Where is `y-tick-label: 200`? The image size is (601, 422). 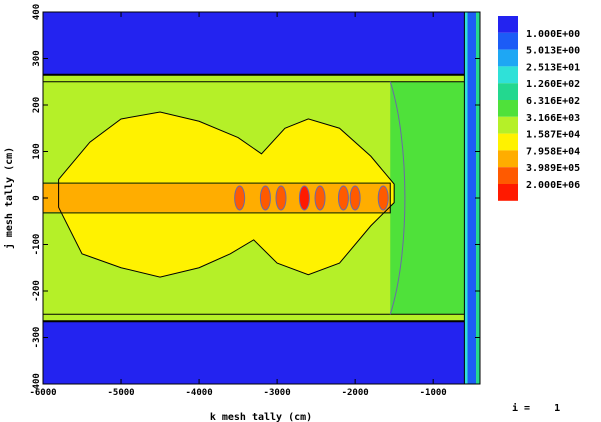
y-tick-label: 200 is located at coordinates (37, 105).